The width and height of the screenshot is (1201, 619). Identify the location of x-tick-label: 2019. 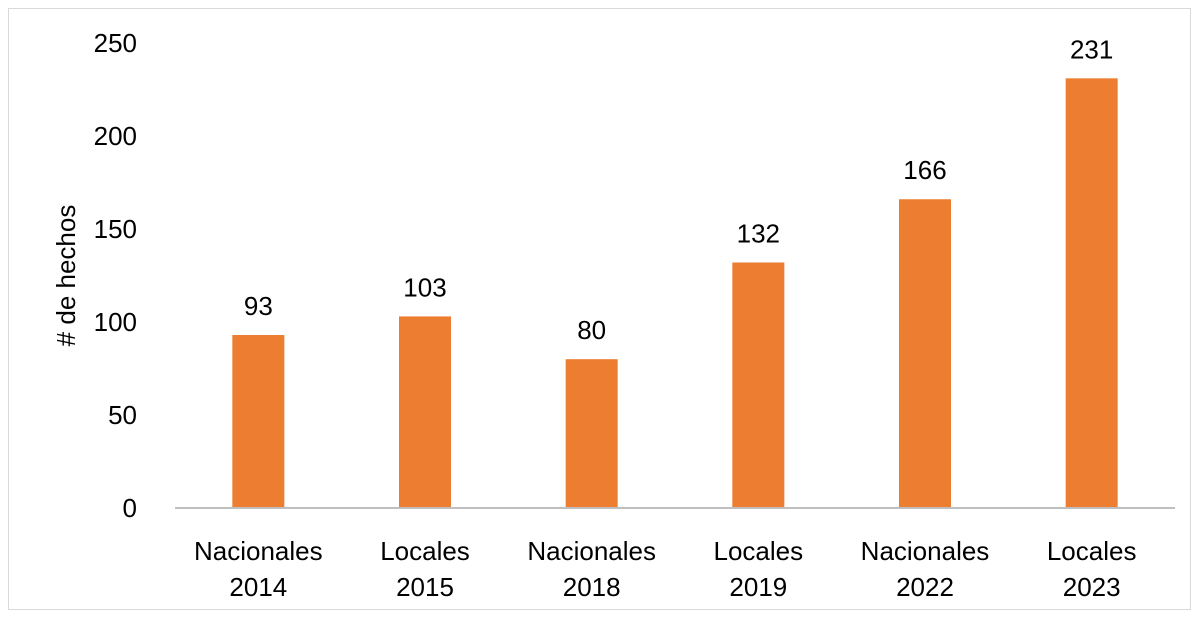
(758, 587).